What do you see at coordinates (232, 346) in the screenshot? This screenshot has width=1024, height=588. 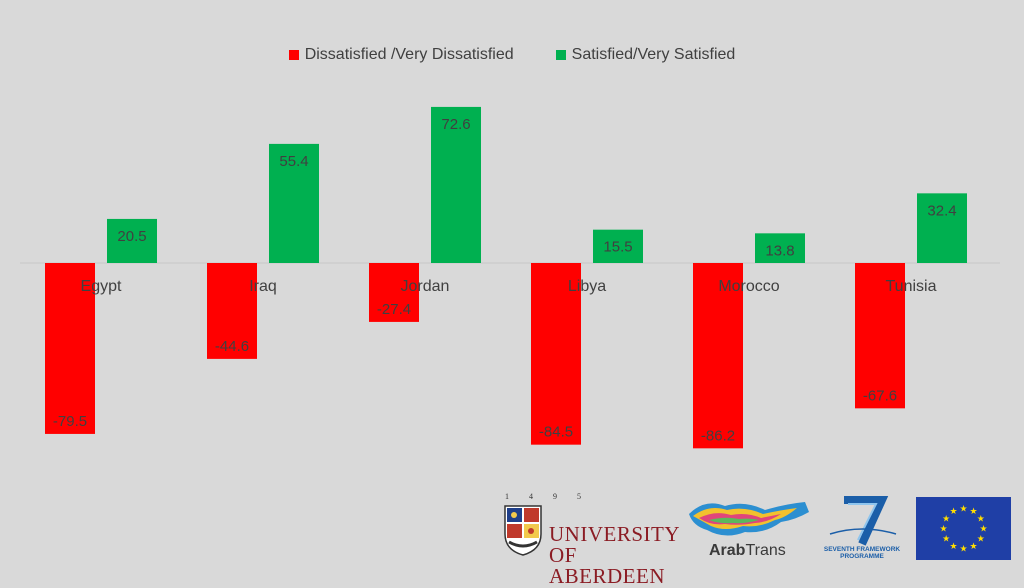 I see `data-label: -44.6` at bounding box center [232, 346].